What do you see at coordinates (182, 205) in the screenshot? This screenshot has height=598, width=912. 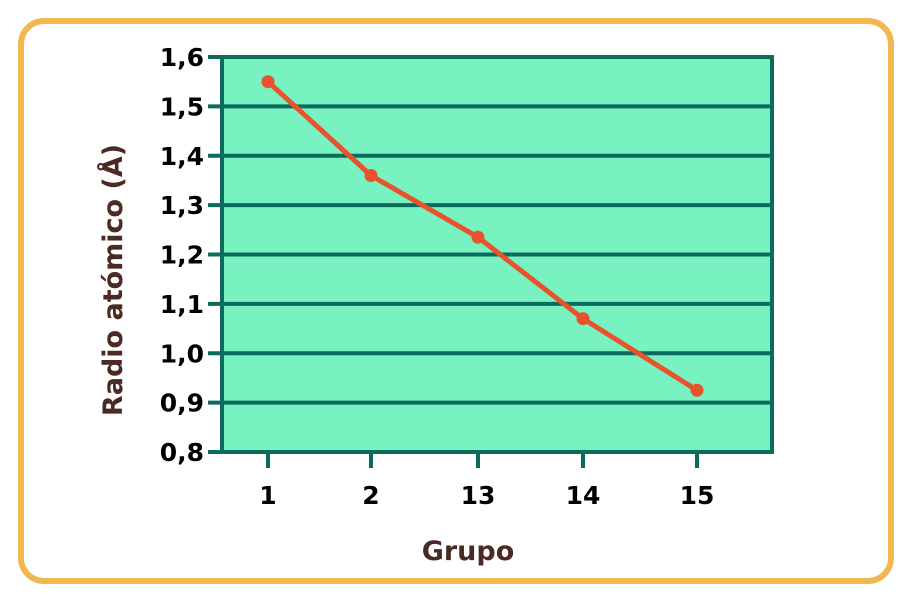 I see `y-tick-label: 1,3` at bounding box center [182, 205].